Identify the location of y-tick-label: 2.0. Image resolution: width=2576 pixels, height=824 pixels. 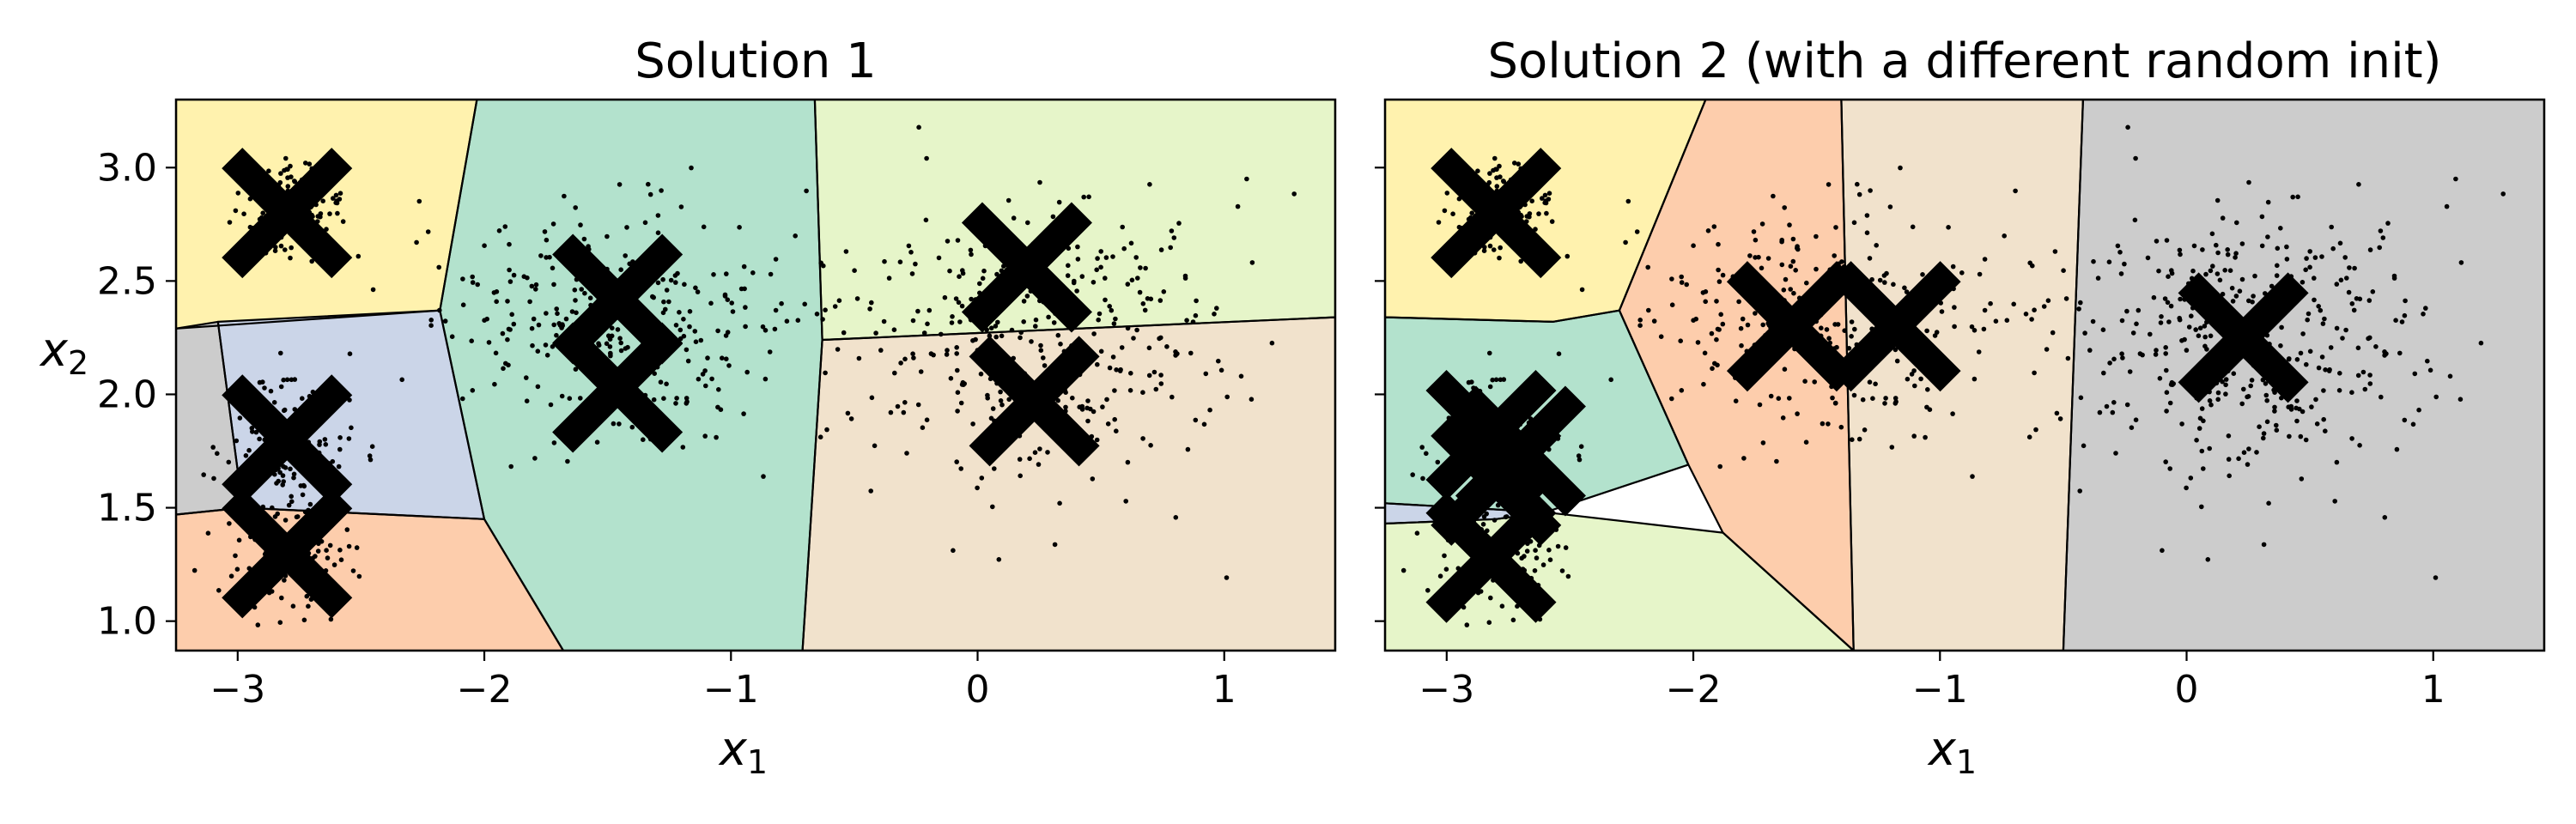
(127, 394).